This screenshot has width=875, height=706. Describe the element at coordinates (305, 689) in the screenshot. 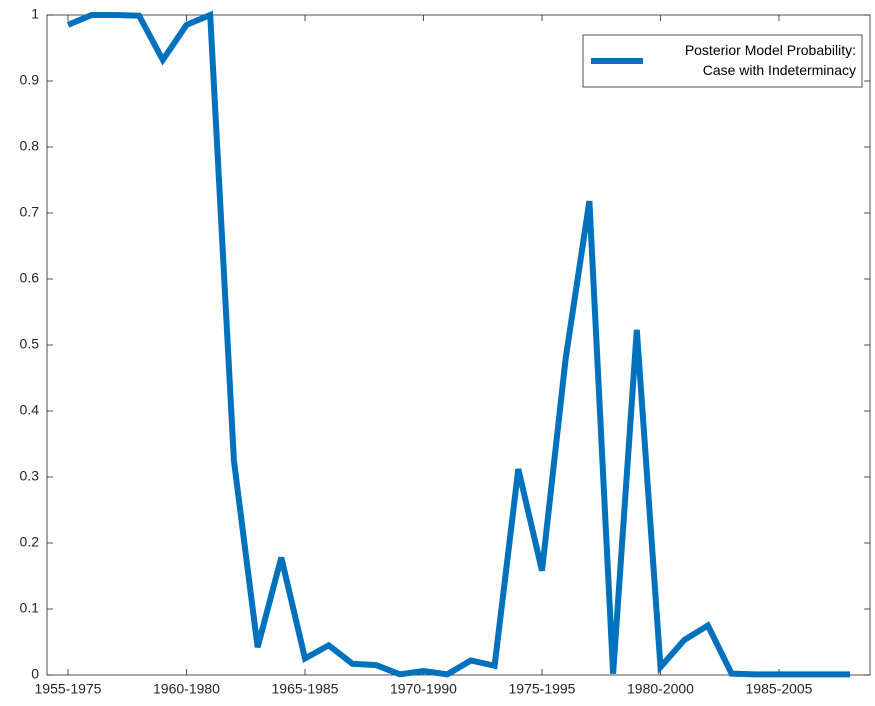

I see `x-tick-label: 1965-1985` at that location.